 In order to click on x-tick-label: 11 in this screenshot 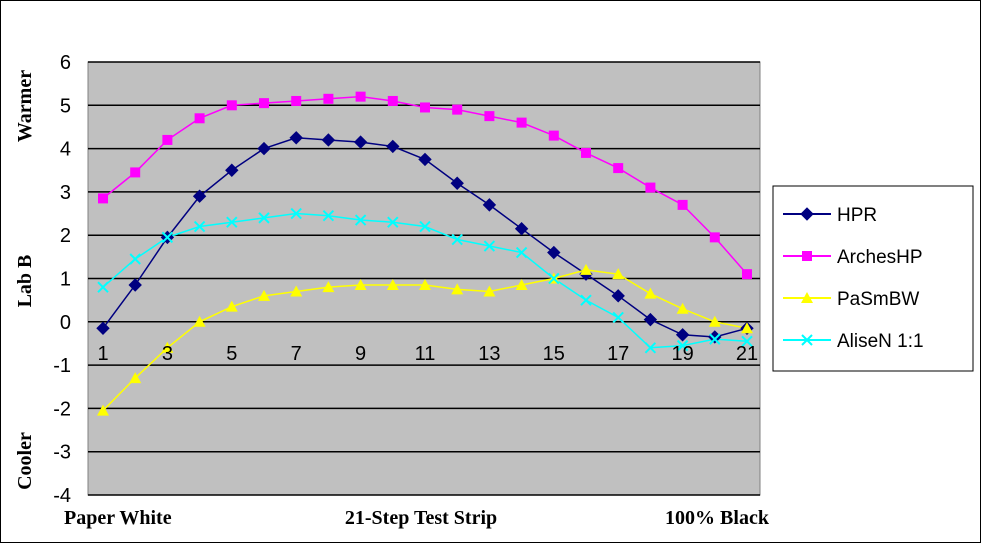, I will do `click(425, 354)`.